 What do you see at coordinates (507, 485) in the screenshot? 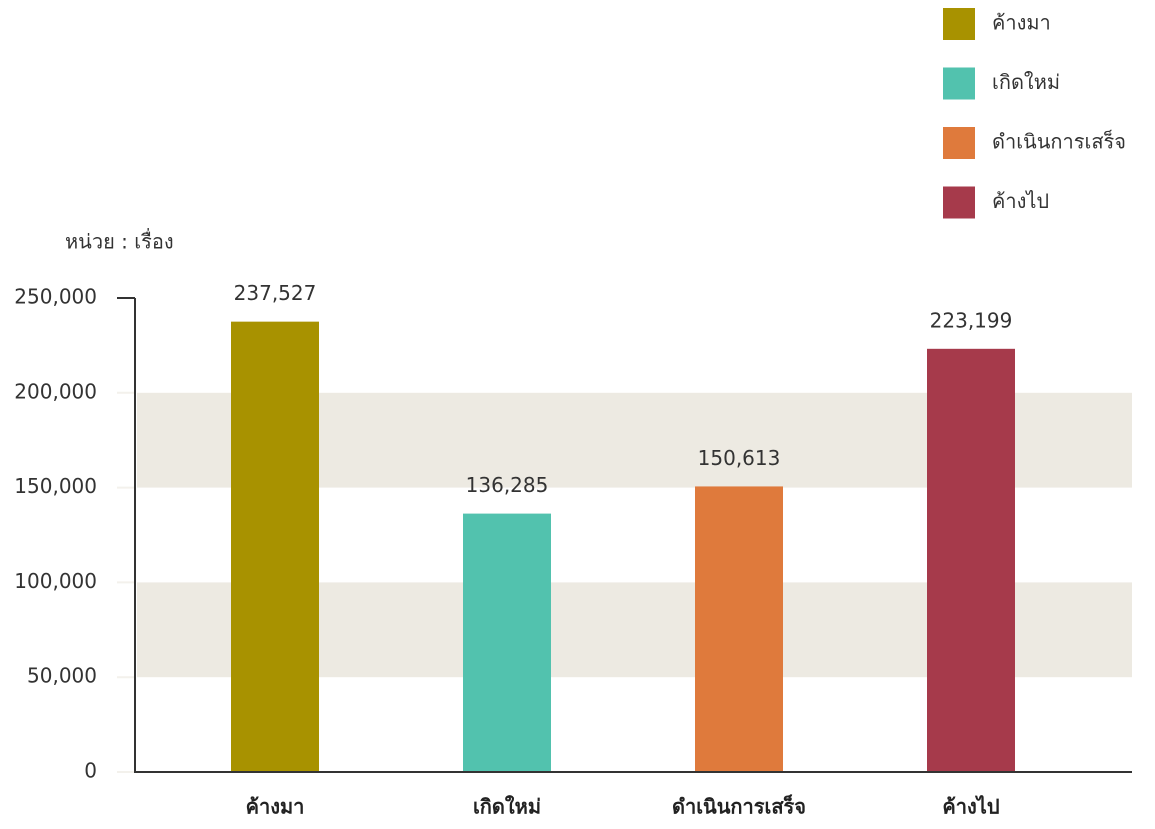
I see `value-label: 136,285` at bounding box center [507, 485].